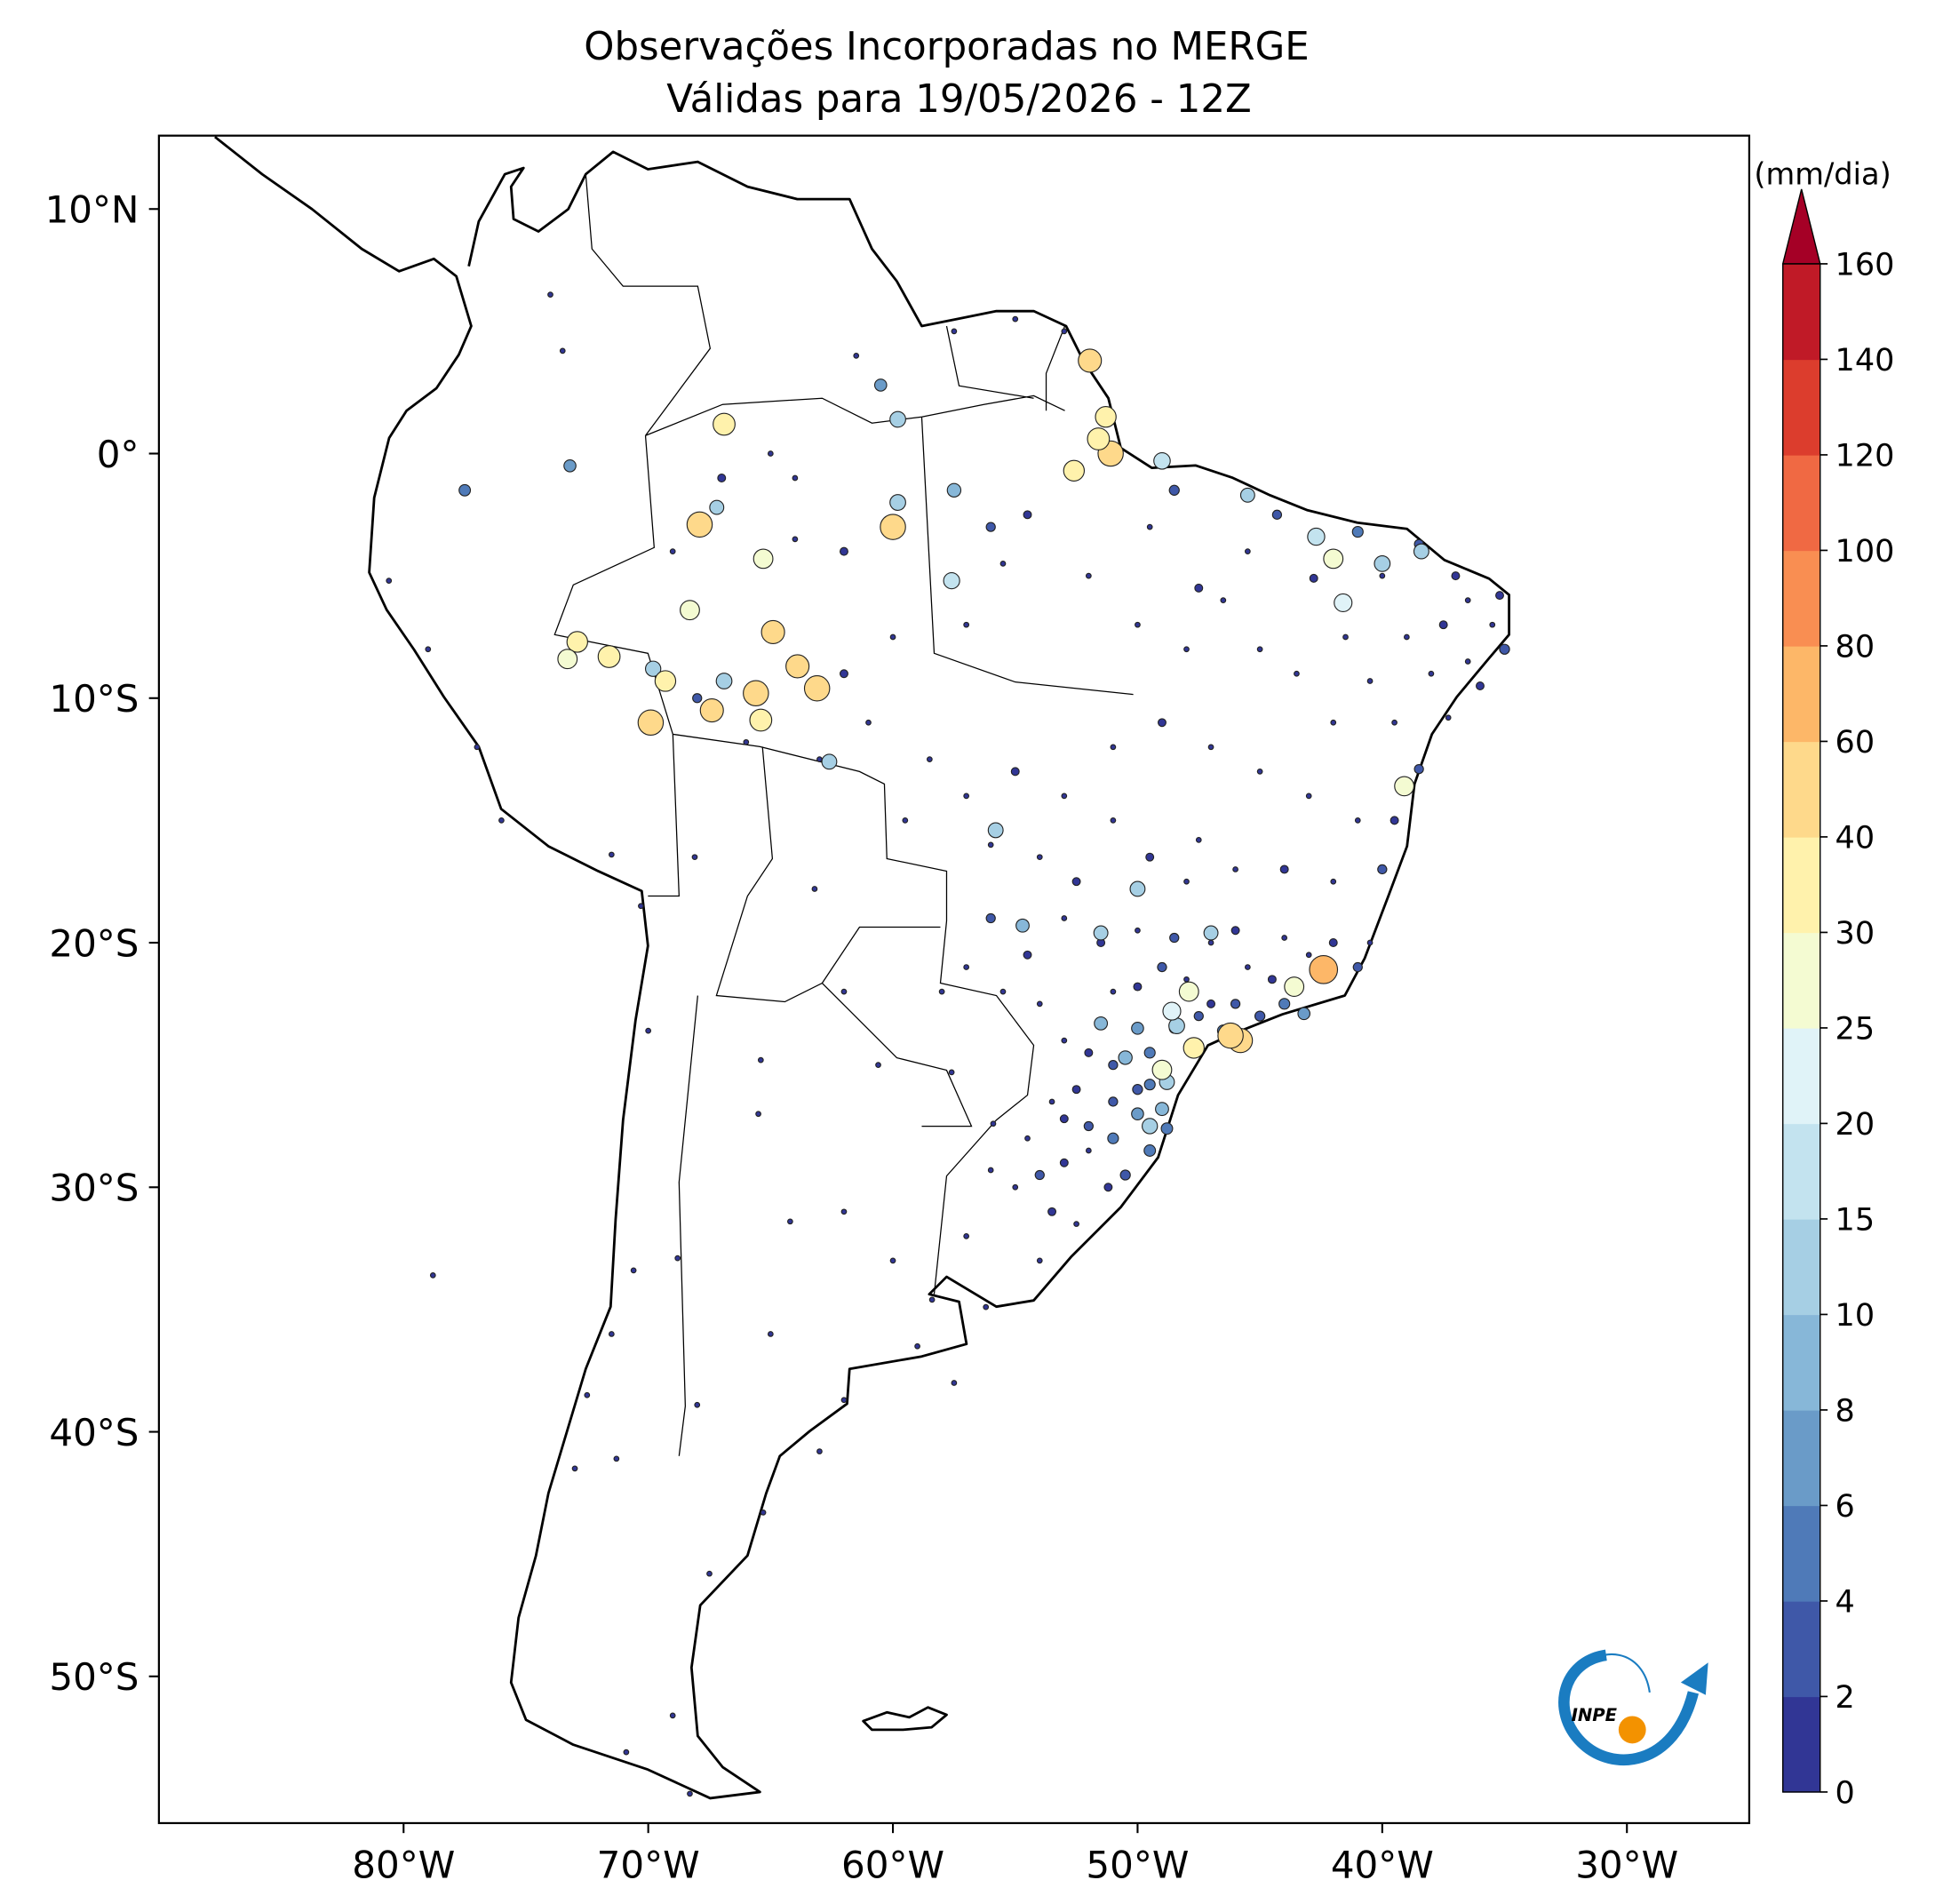  I want to click on colorbar-tick-label: 20, so click(1855, 1125).